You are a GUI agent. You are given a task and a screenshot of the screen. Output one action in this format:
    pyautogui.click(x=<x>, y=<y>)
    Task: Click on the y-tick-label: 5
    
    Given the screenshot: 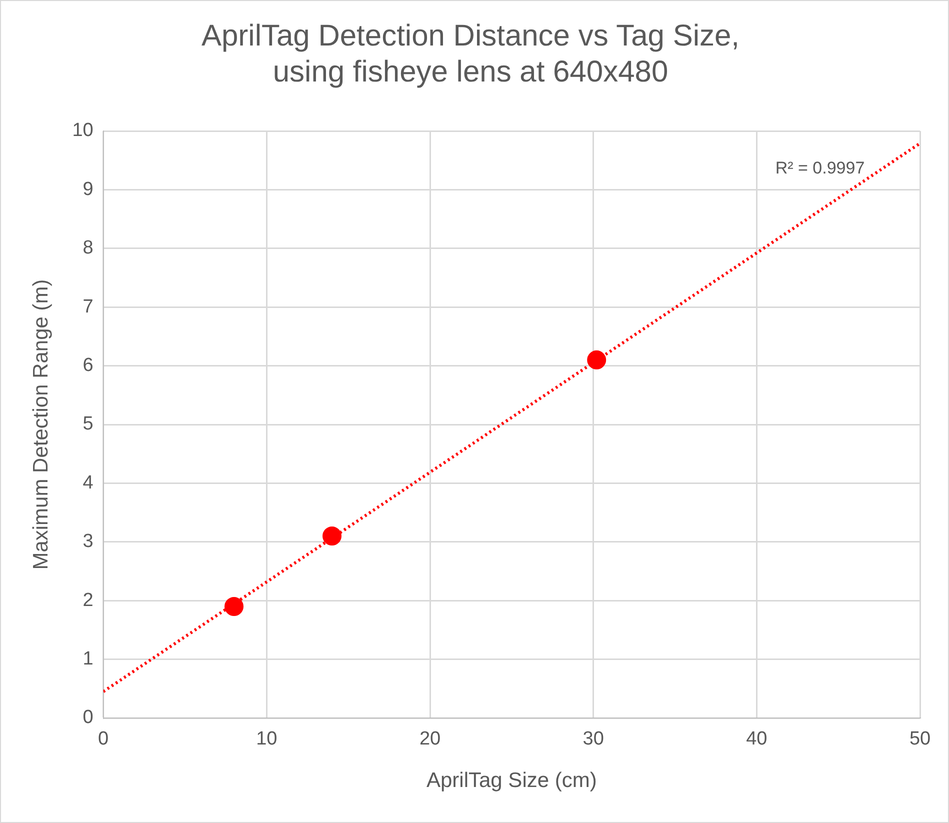 What is the action you would take?
    pyautogui.click(x=88, y=424)
    